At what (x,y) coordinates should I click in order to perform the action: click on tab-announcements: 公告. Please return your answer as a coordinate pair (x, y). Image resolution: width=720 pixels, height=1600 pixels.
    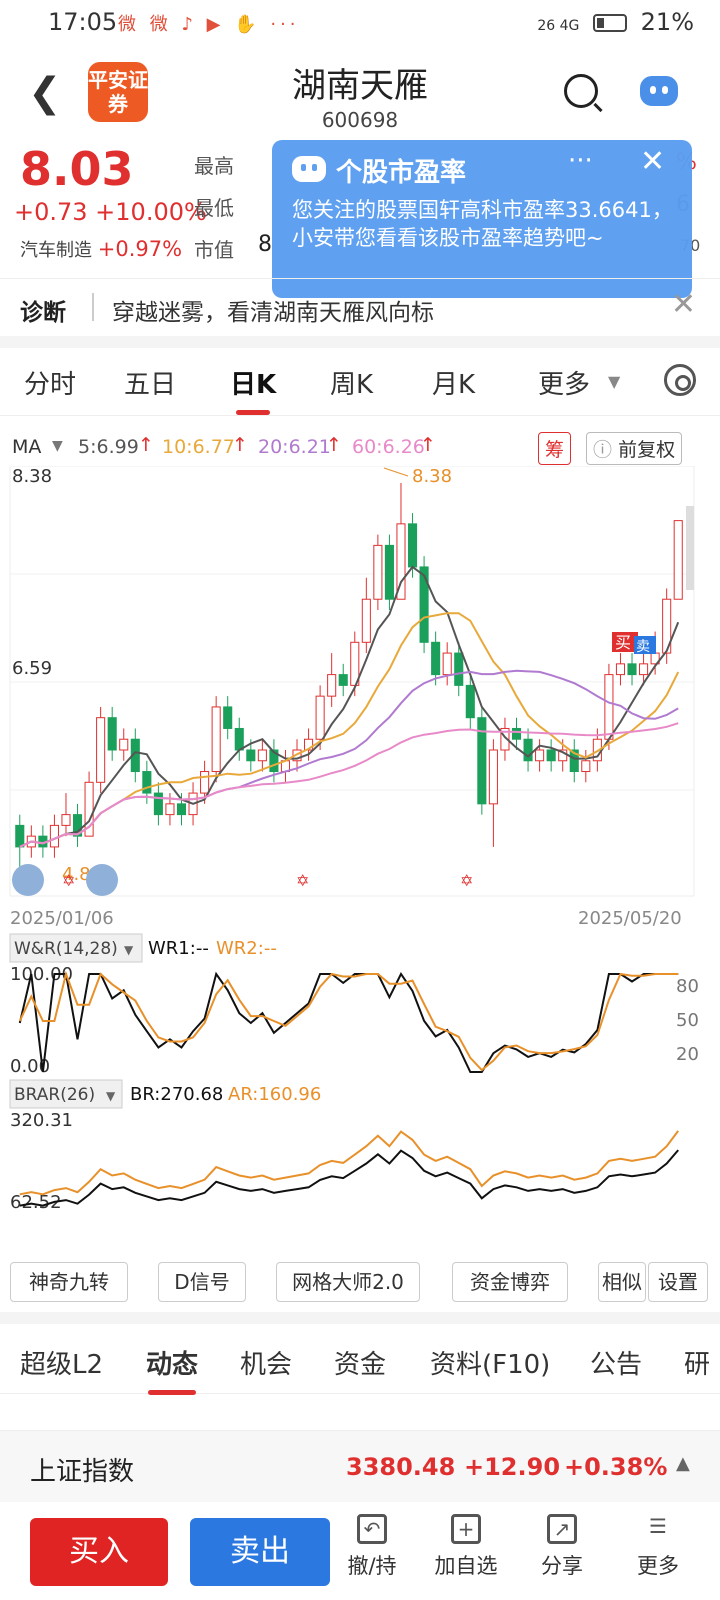
    Looking at the image, I should click on (616, 1365).